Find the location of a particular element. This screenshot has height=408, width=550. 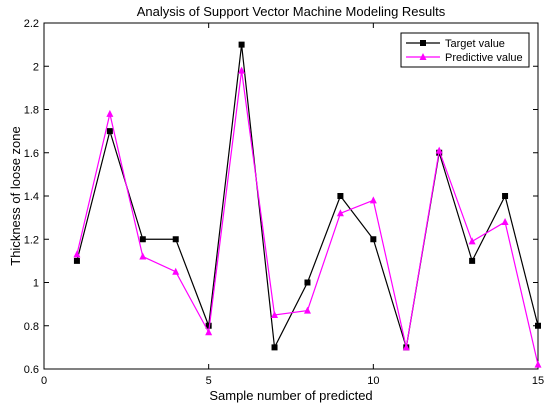

x-tick-label: 15 is located at coordinates (538, 381).